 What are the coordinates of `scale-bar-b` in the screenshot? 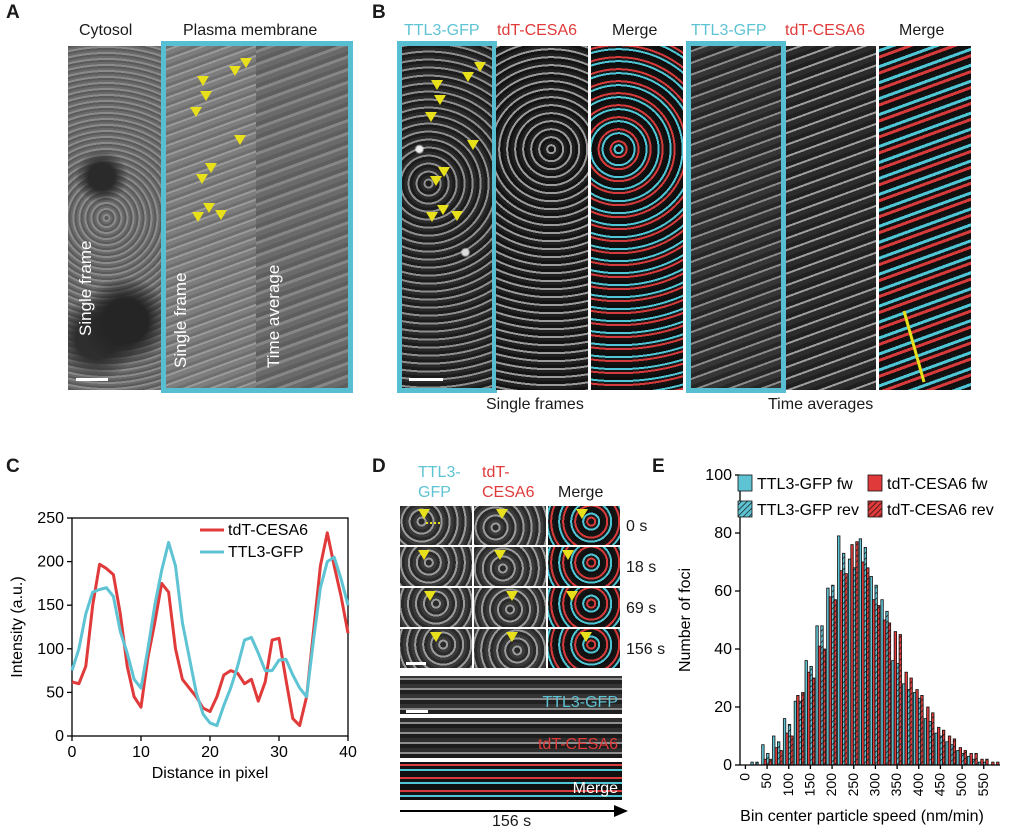 It's located at (426, 379).